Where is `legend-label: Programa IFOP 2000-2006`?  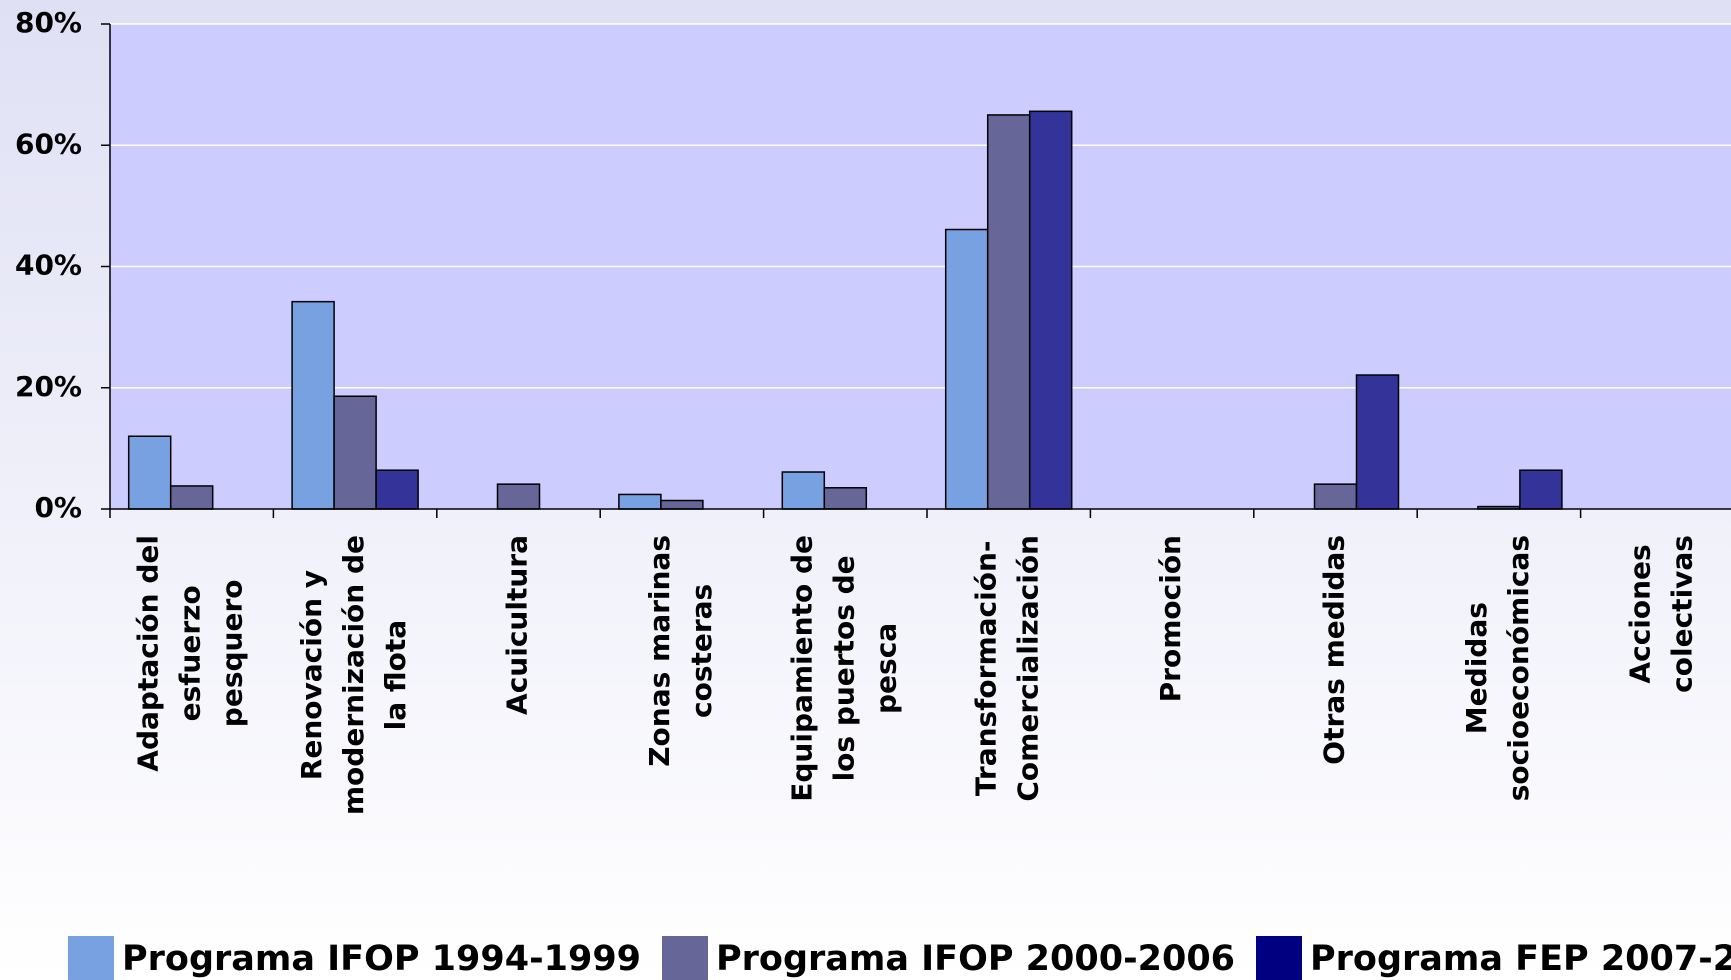 legend-label: Programa IFOP 2000-2006 is located at coordinates (975, 959).